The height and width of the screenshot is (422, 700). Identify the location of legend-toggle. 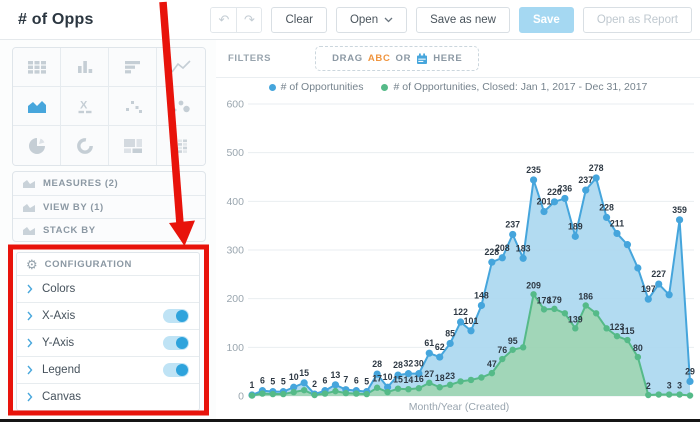
(176, 370).